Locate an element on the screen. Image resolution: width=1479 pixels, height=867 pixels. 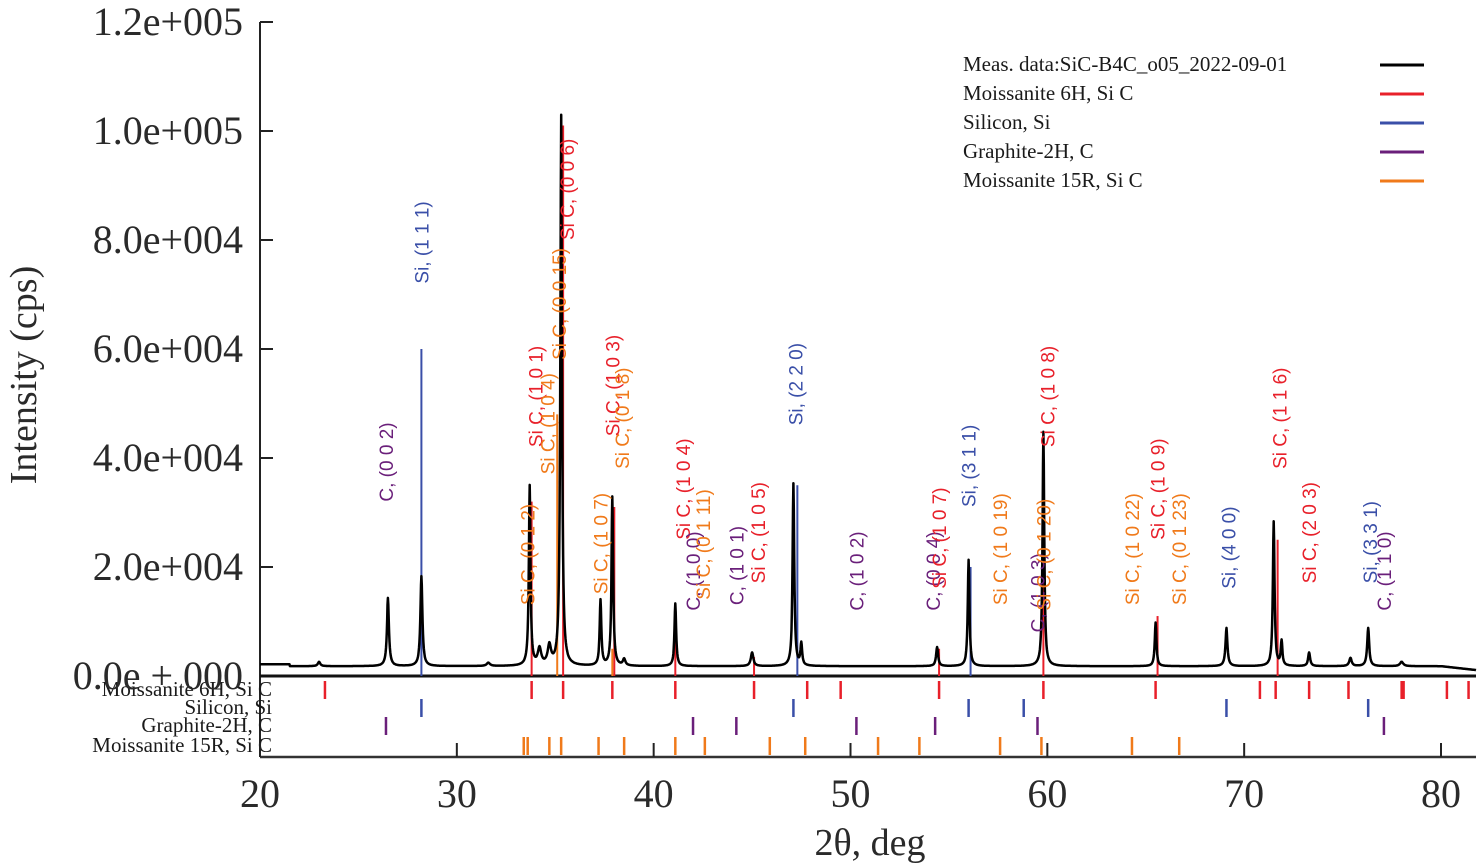
y-tick-label: 4.0e+004 is located at coordinates (168, 457).